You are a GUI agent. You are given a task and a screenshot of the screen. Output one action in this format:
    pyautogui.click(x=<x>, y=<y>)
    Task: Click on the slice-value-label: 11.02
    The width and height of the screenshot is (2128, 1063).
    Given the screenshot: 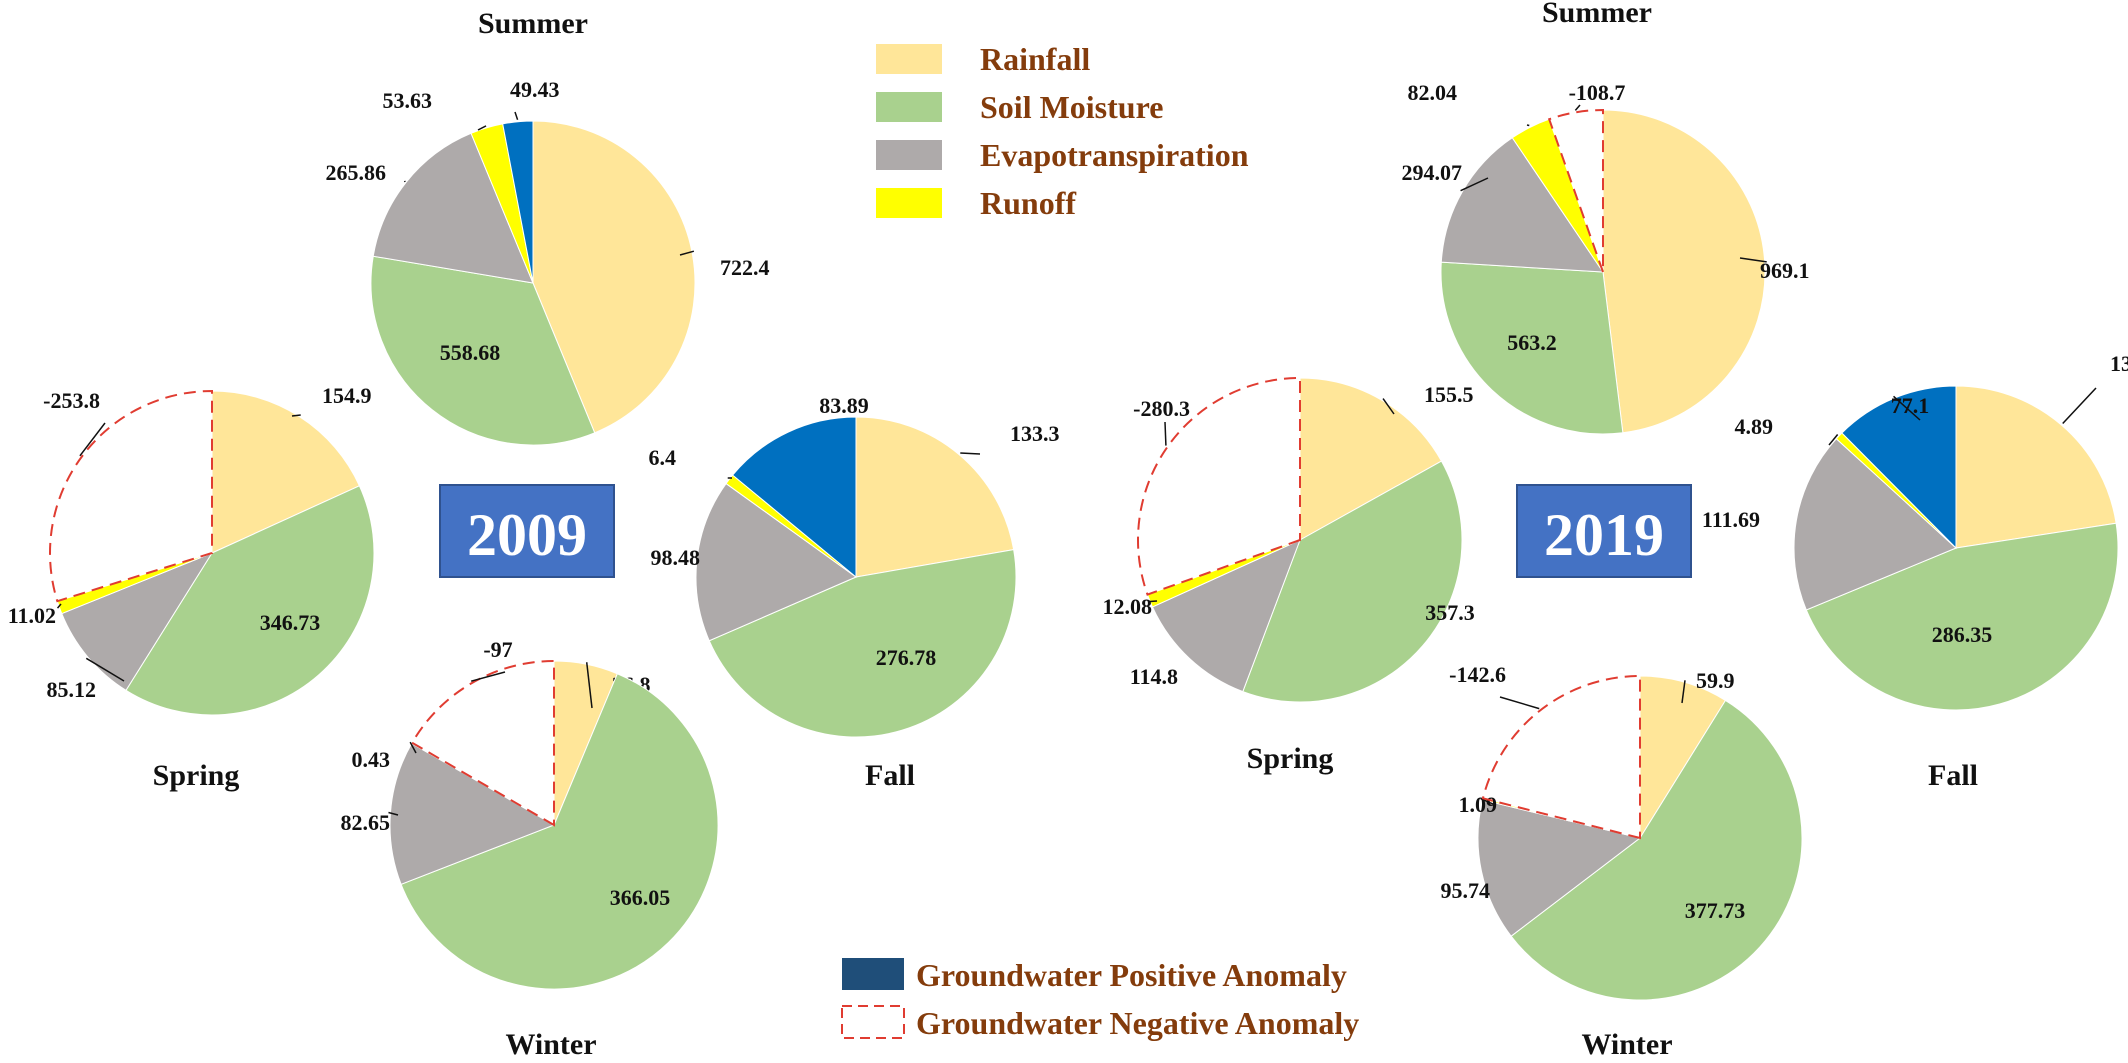 What is the action you would take?
    pyautogui.click(x=32, y=615)
    